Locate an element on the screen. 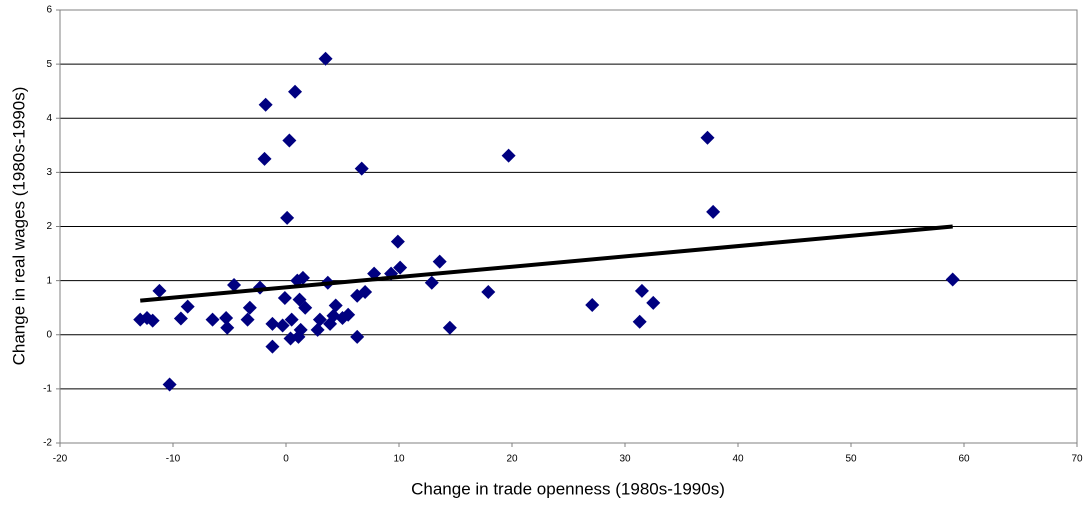  y-tick-label: -1 is located at coordinates (47, 389).